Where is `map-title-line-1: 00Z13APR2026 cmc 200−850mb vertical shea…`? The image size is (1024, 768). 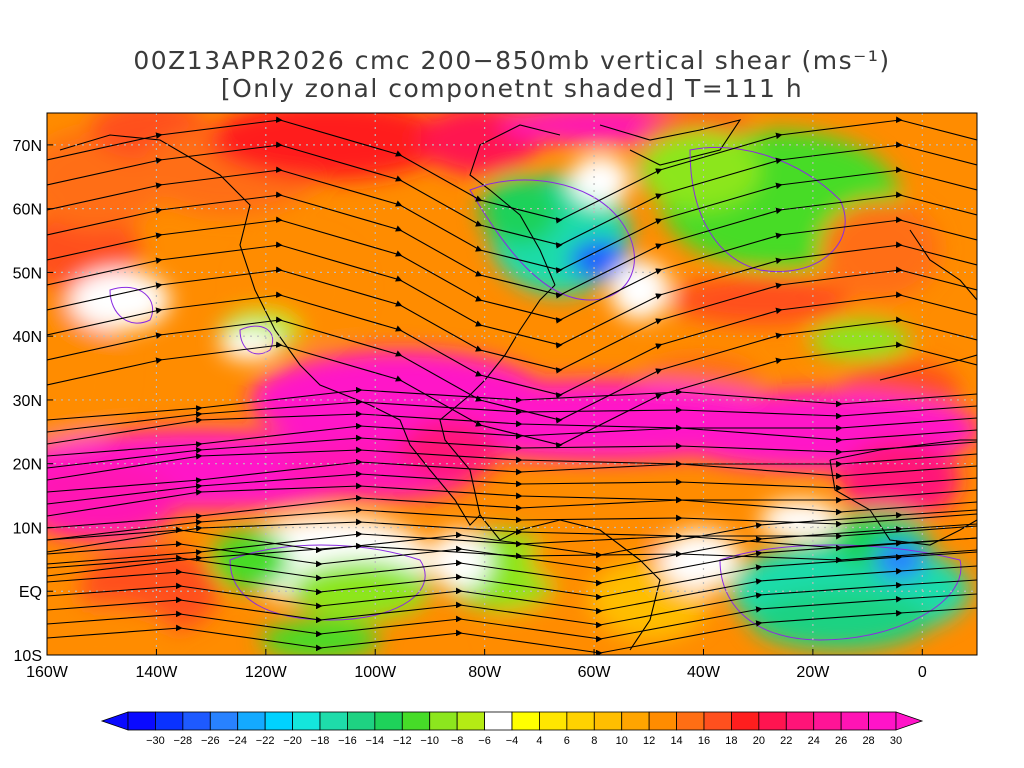
map-title-line-1: 00Z13APR2026 cmc 200−850mb vertical shea… is located at coordinates (512, 60).